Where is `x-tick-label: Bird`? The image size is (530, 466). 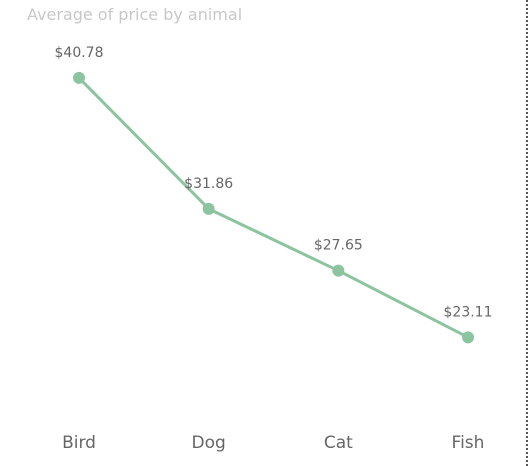 x-tick-label: Bird is located at coordinates (79, 443).